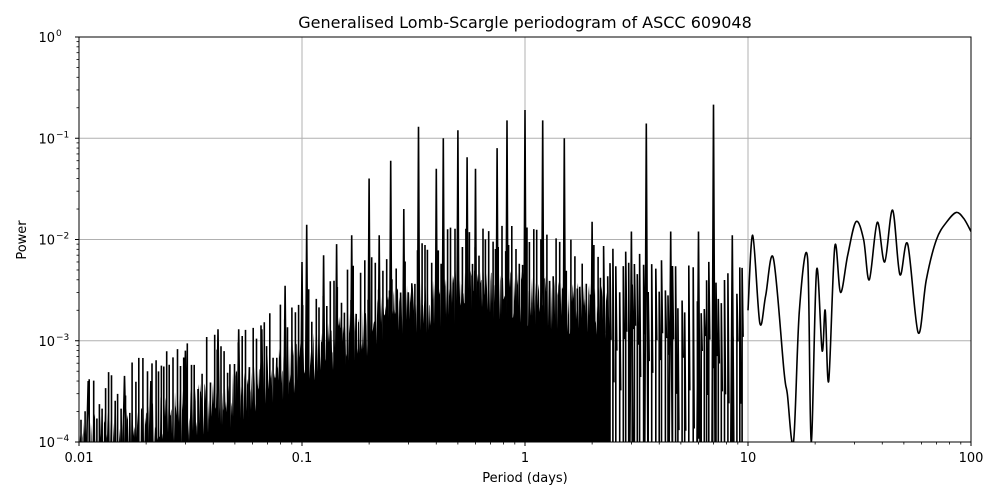 This screenshot has width=1000, height=500. Describe the element at coordinates (971, 458) in the screenshot. I see `x-tick-label: 100` at that location.